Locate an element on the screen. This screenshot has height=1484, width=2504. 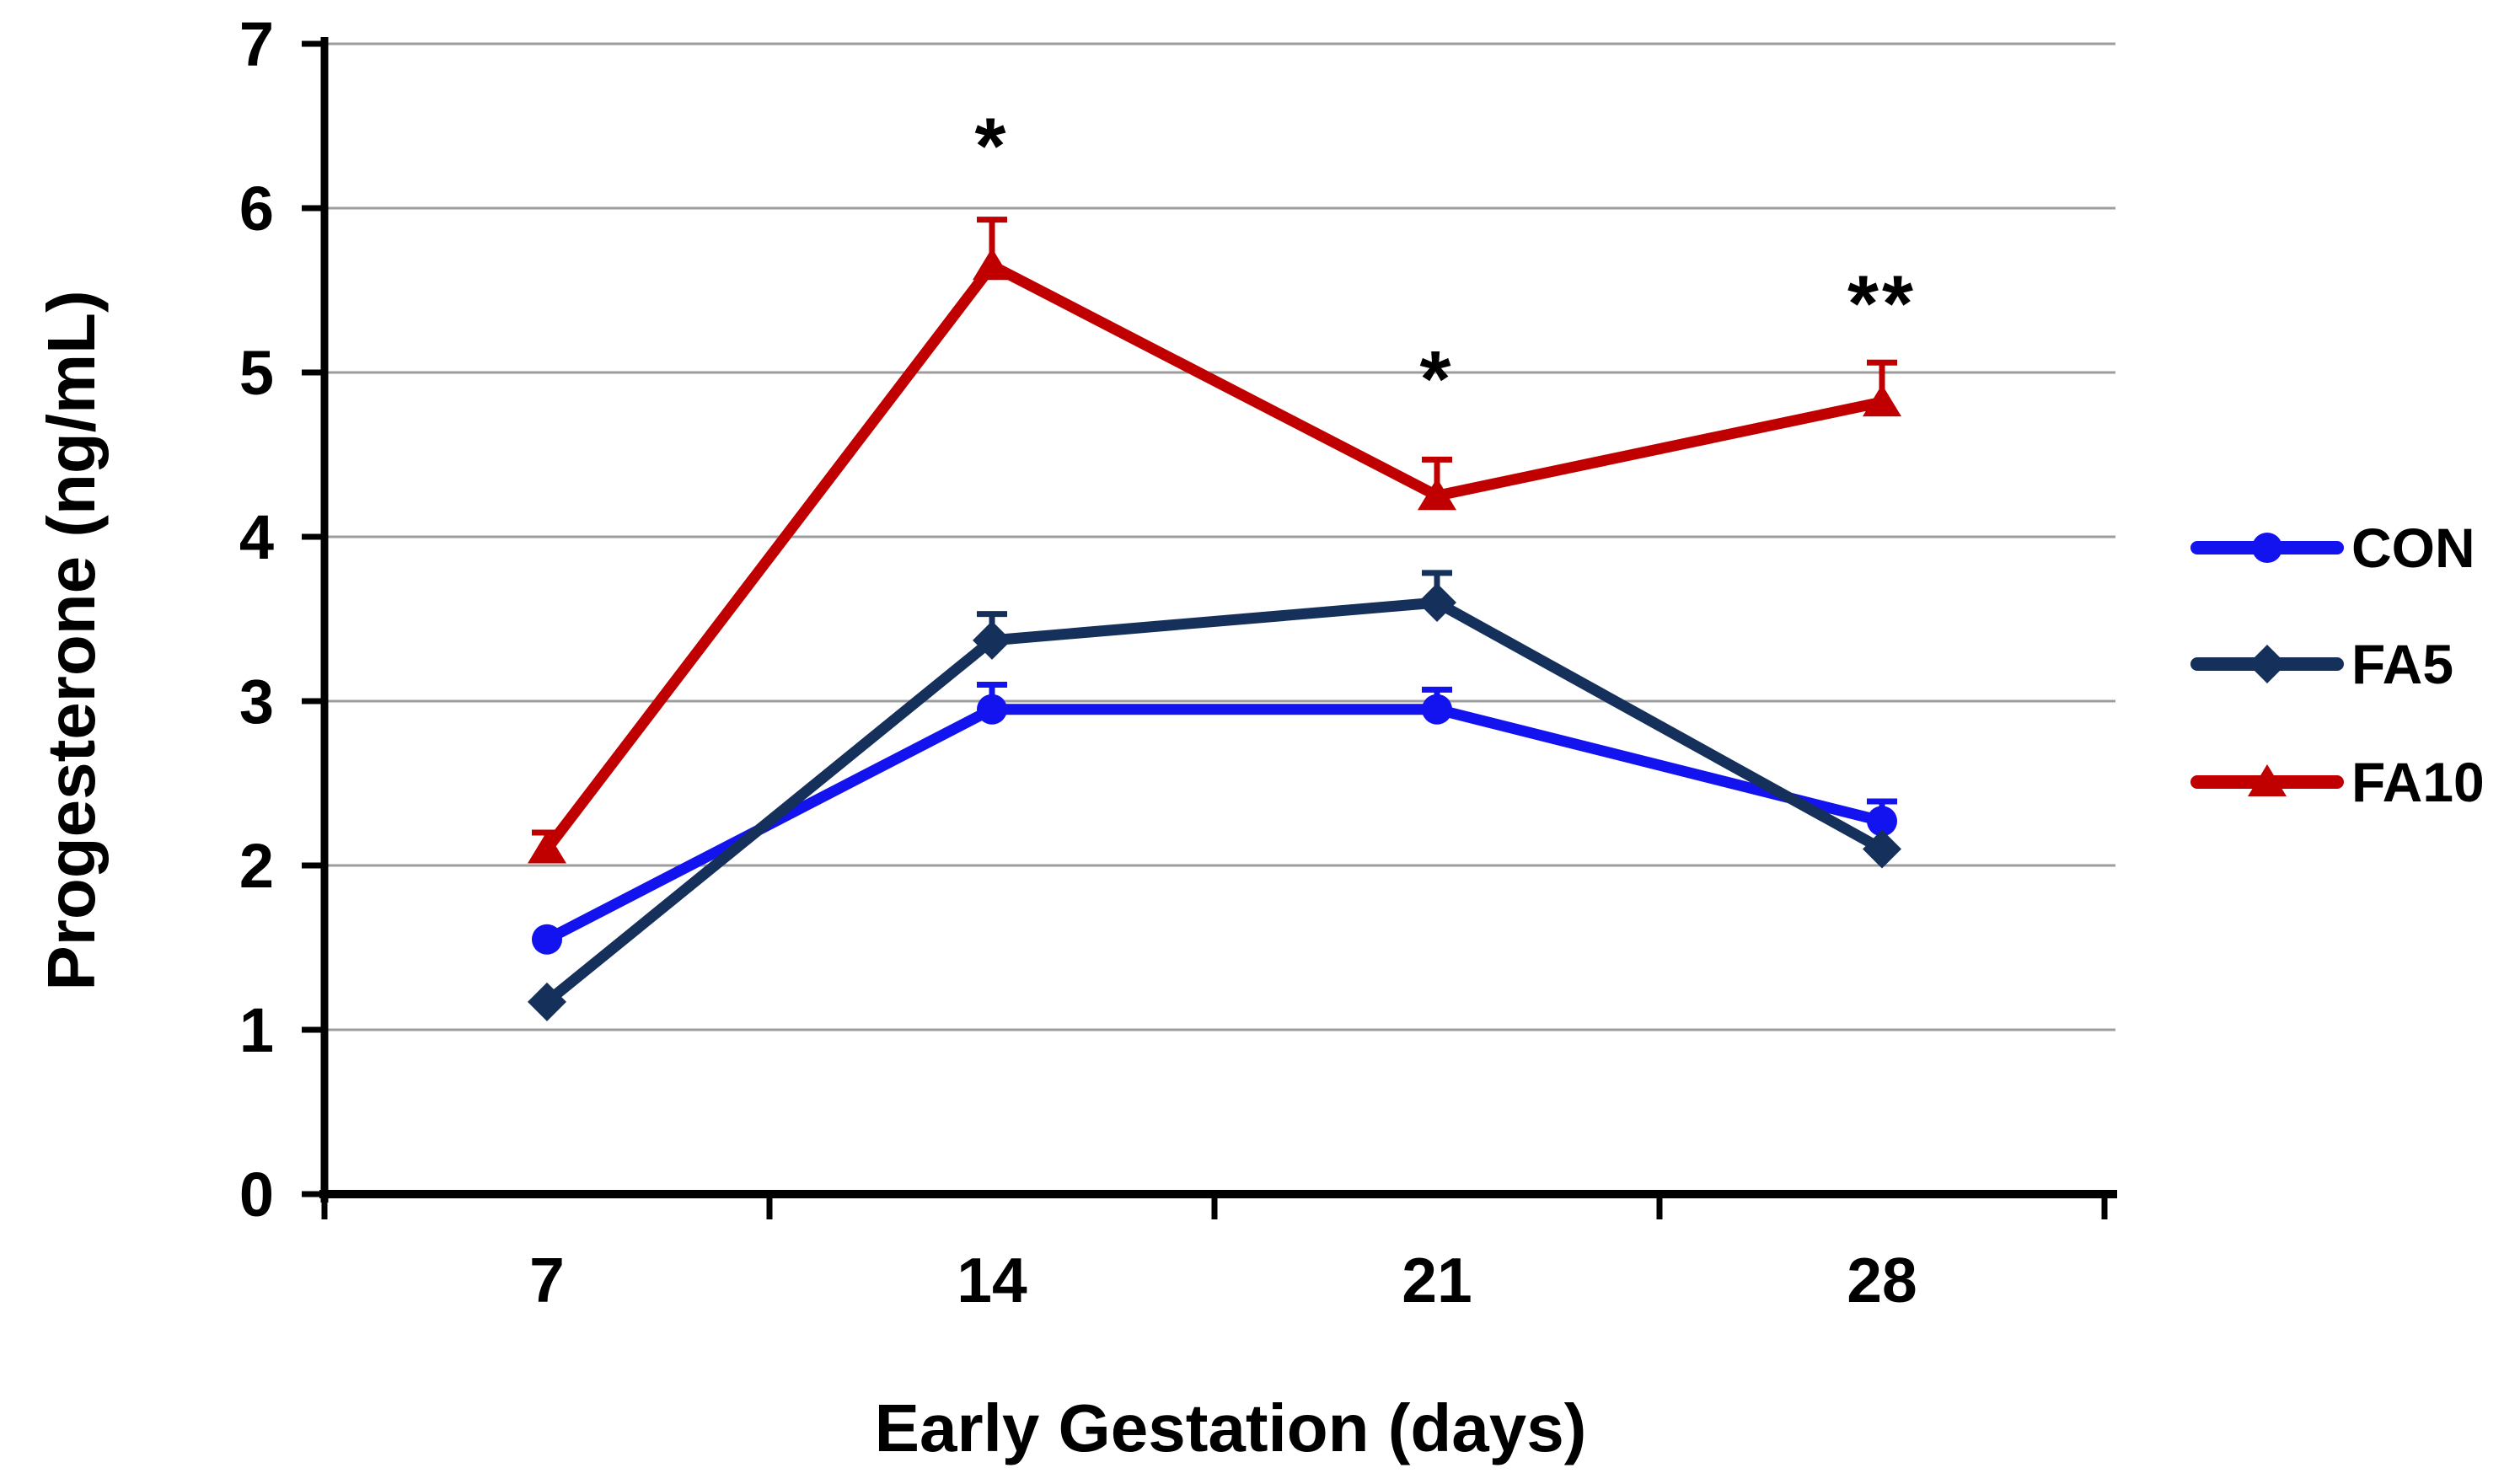
significance-marker-1: * is located at coordinates (993, 145).